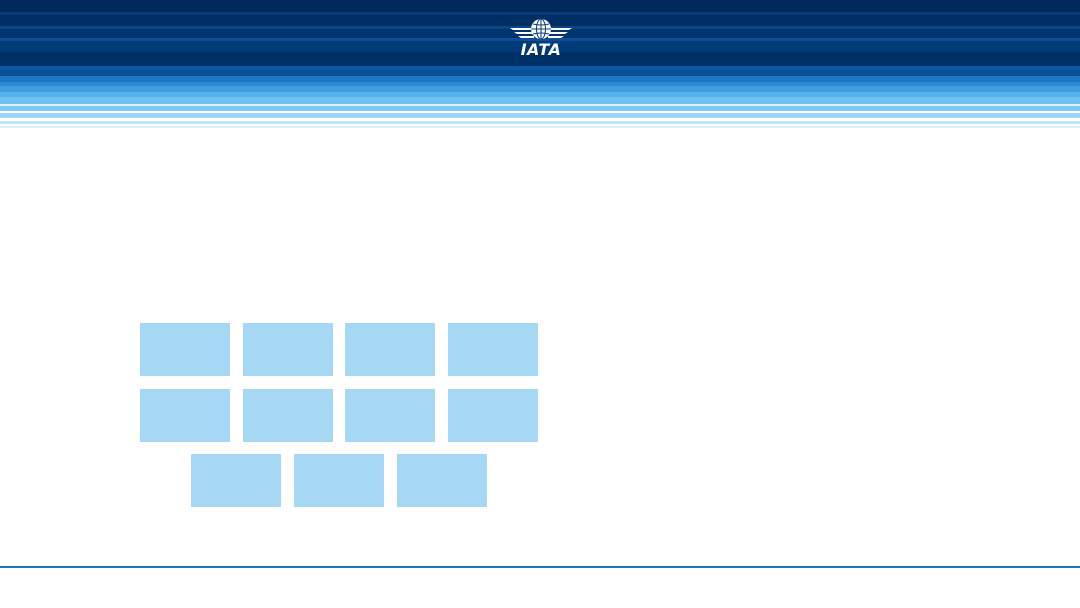 The height and width of the screenshot is (608, 1080). I want to click on iata-logo-text: IATA, so click(541, 49).